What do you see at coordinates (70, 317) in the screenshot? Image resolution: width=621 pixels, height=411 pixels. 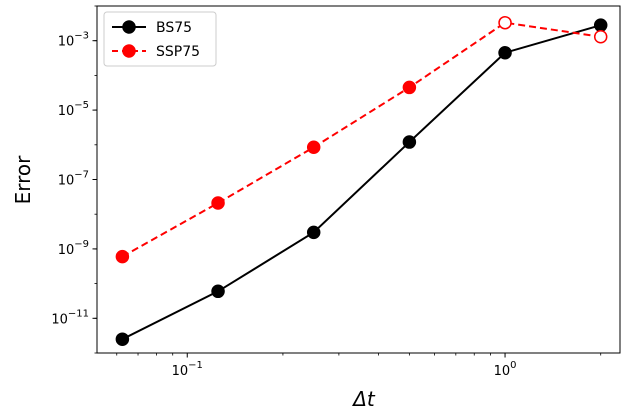 I see `y-tick-label: 10⁻¹¹` at bounding box center [70, 317].